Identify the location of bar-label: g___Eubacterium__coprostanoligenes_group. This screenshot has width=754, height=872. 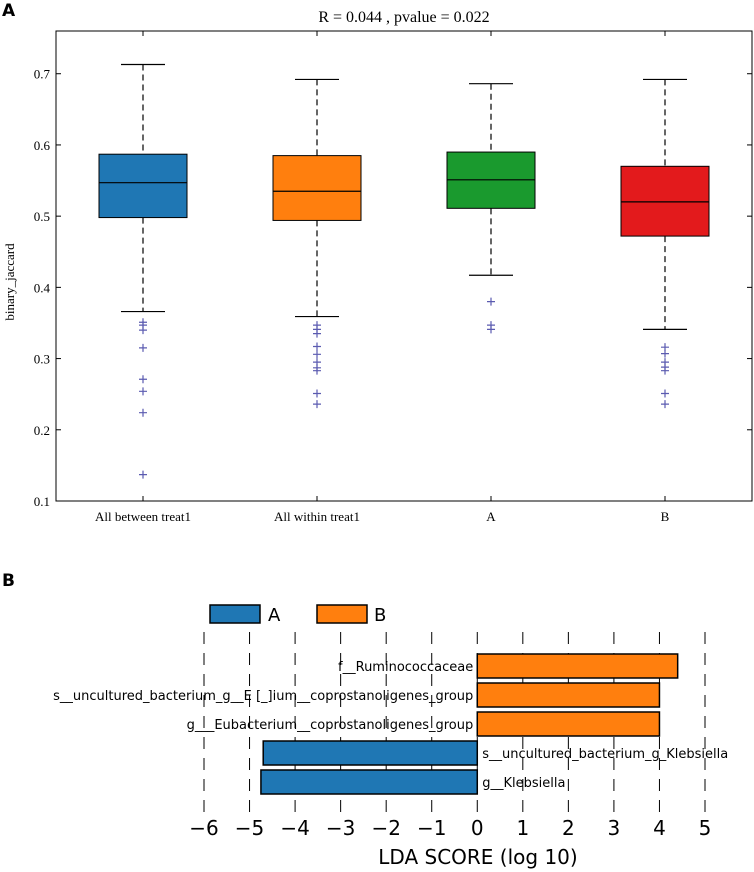
(330, 725).